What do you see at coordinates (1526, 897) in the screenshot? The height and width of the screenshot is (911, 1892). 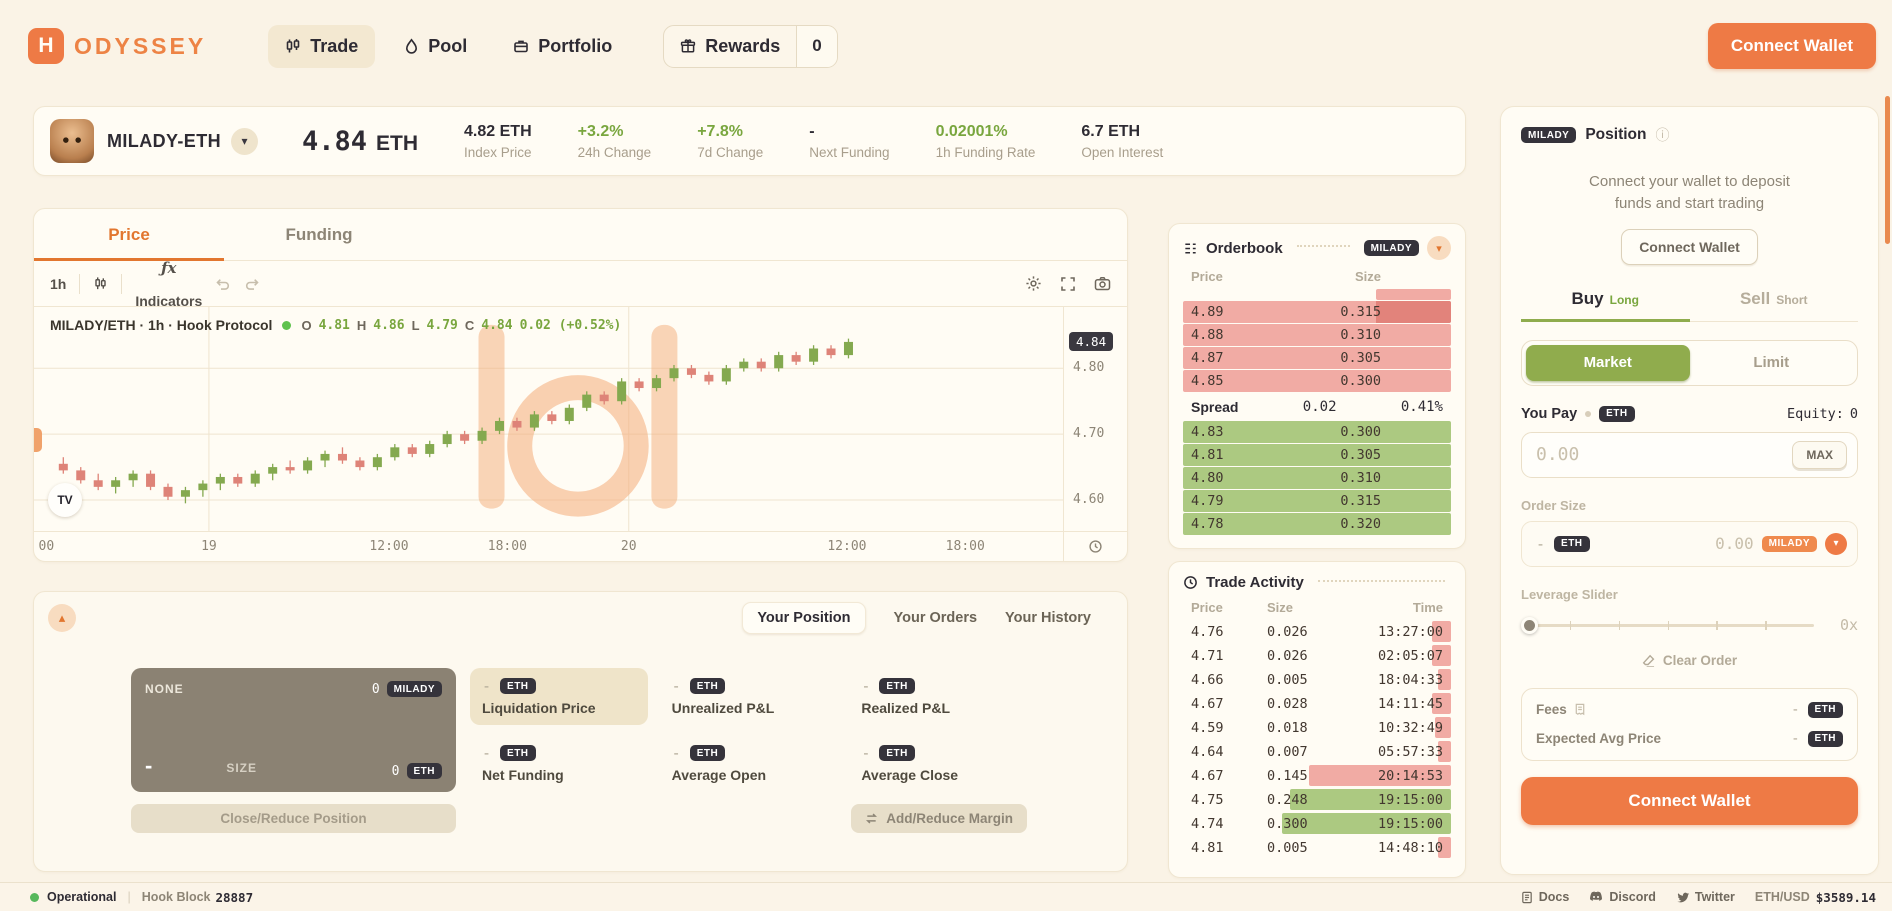 I see `docs-icon` at bounding box center [1526, 897].